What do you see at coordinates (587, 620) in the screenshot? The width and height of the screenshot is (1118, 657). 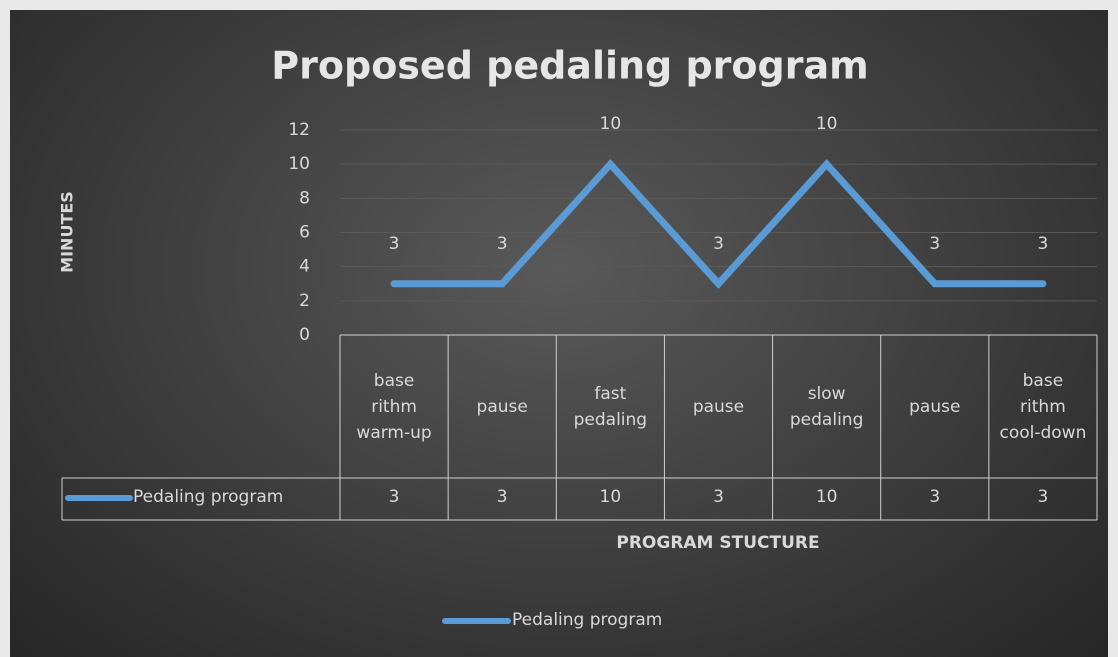 I see `legend-label: Pedaling program` at bounding box center [587, 620].